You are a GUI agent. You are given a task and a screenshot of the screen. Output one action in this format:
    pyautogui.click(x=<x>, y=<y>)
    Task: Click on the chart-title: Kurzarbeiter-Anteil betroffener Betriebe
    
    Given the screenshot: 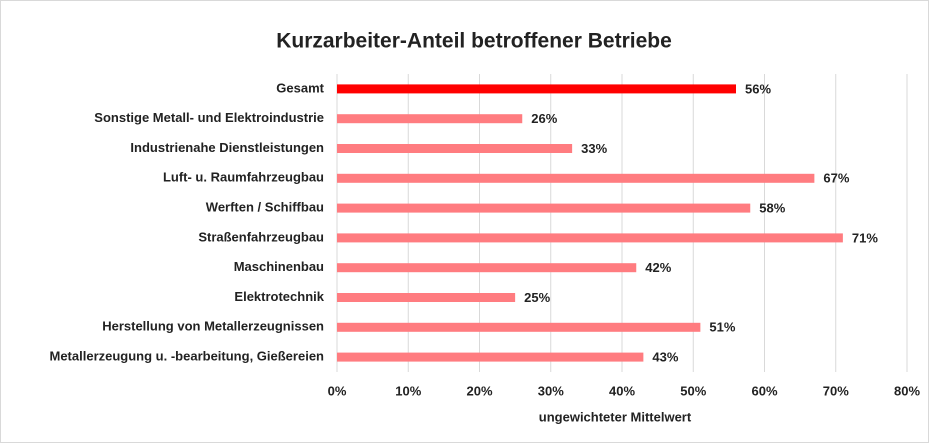 What is the action you would take?
    pyautogui.click(x=474, y=41)
    